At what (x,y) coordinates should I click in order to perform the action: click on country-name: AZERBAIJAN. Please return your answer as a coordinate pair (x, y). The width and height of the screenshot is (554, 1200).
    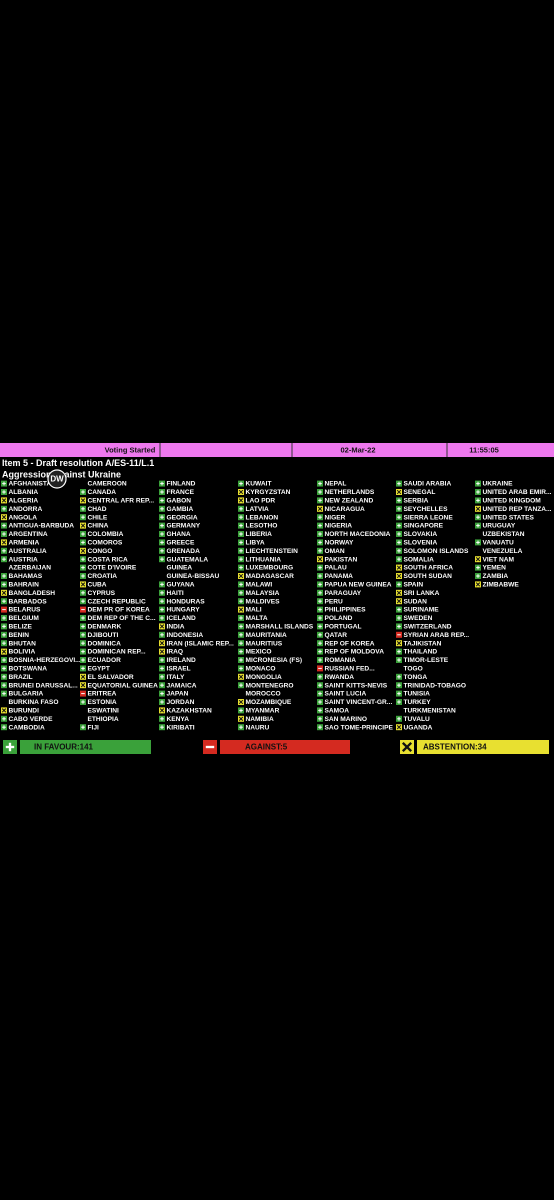
    Looking at the image, I should click on (30, 568).